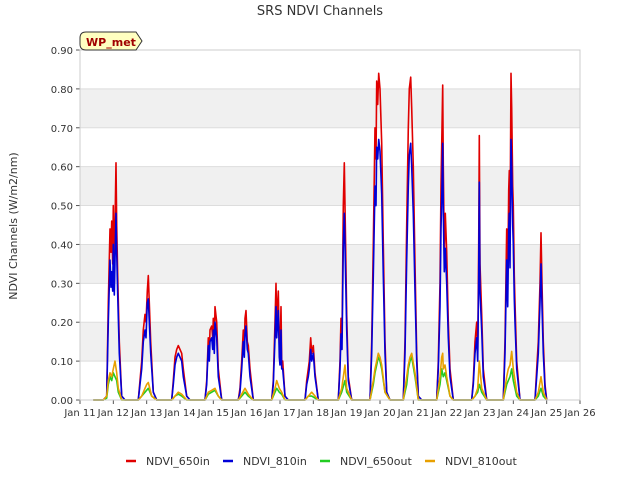  What do you see at coordinates (246, 413) in the screenshot?
I see `x-tick-label: Jan 16` at bounding box center [246, 413].